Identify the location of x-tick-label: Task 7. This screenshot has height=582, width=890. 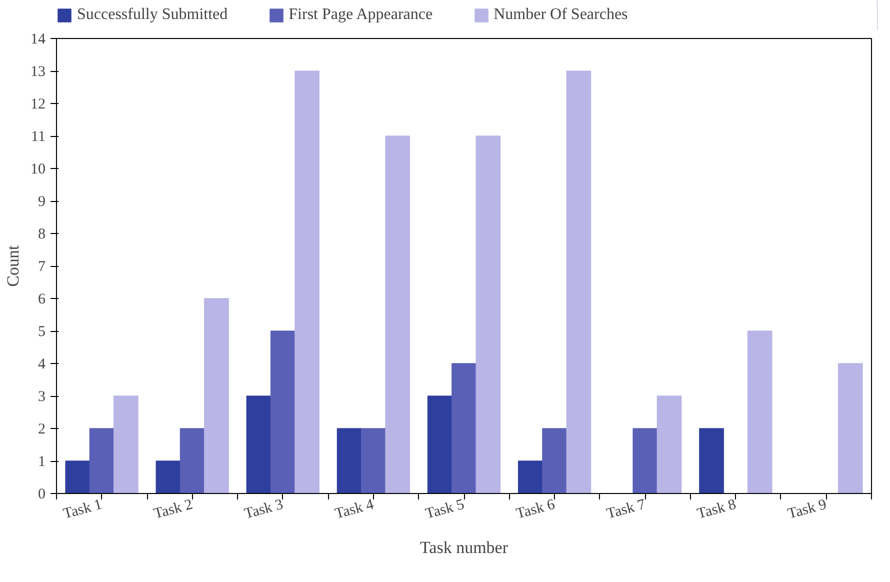
(626, 509).